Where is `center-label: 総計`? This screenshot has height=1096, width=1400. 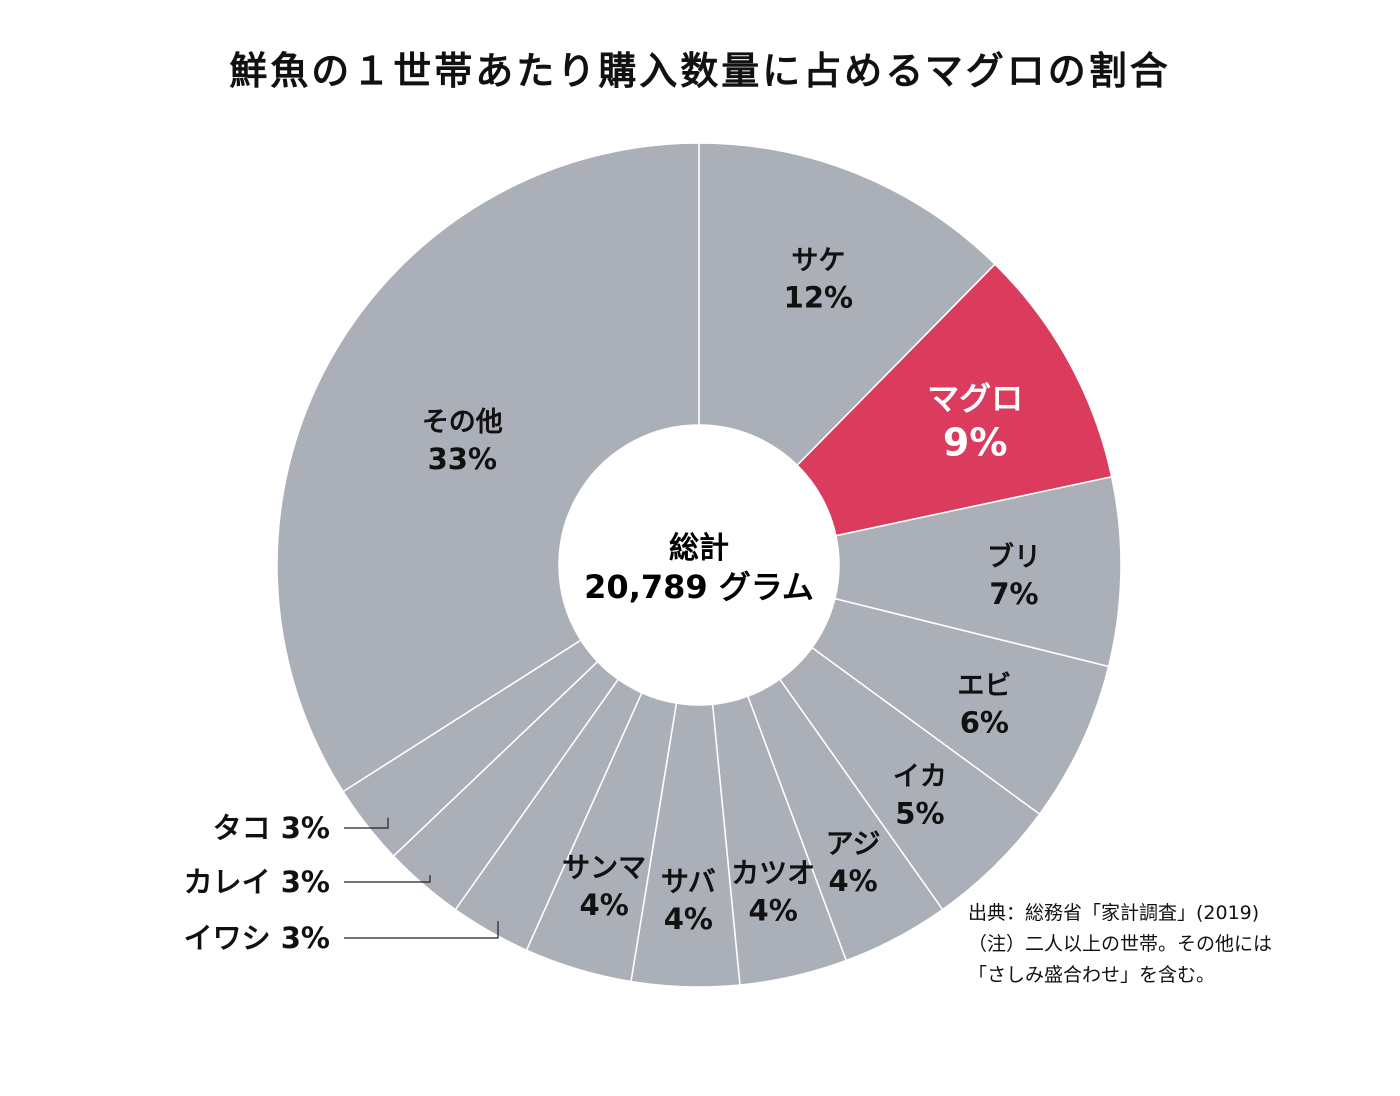
center-label: 総計 is located at coordinates (699, 548).